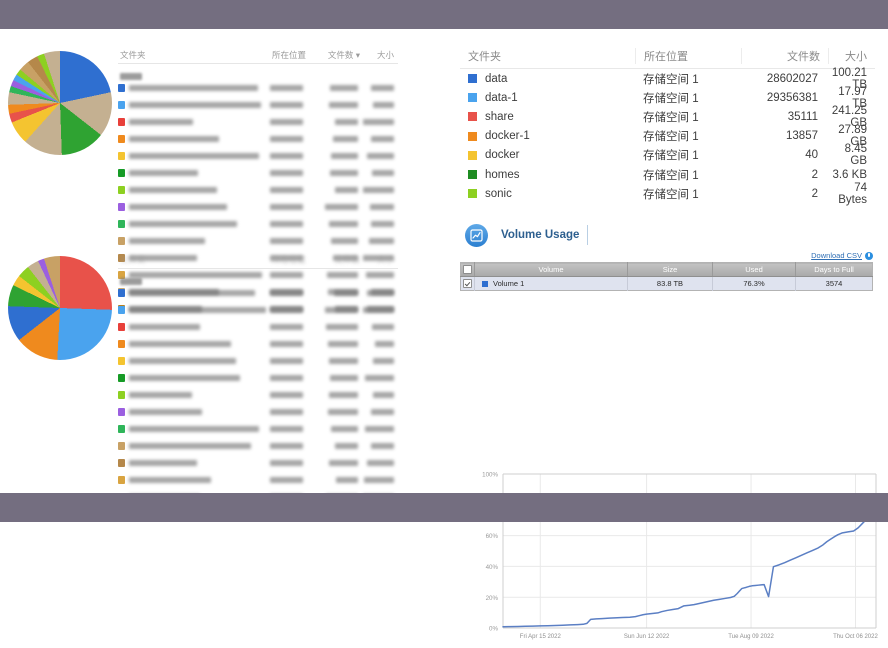  Describe the element at coordinates (670, 269) in the screenshot. I see `volume-header-size: Size` at that location.